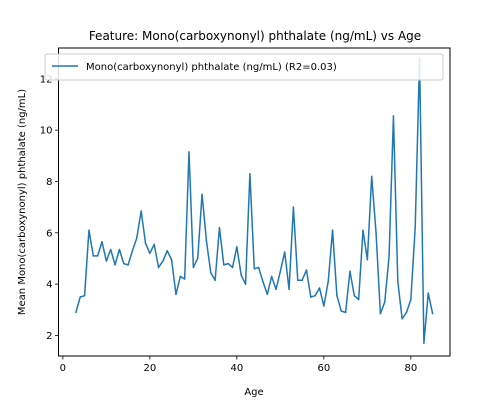 The height and width of the screenshot is (400, 500). Describe the element at coordinates (49, 208) in the screenshot. I see `y-axis-ticks: 24681012` at that location.